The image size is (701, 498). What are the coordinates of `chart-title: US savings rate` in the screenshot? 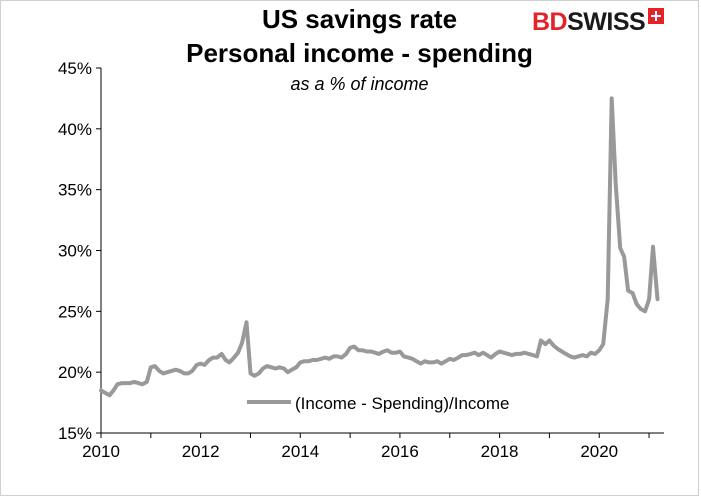 It's located at (359, 19).